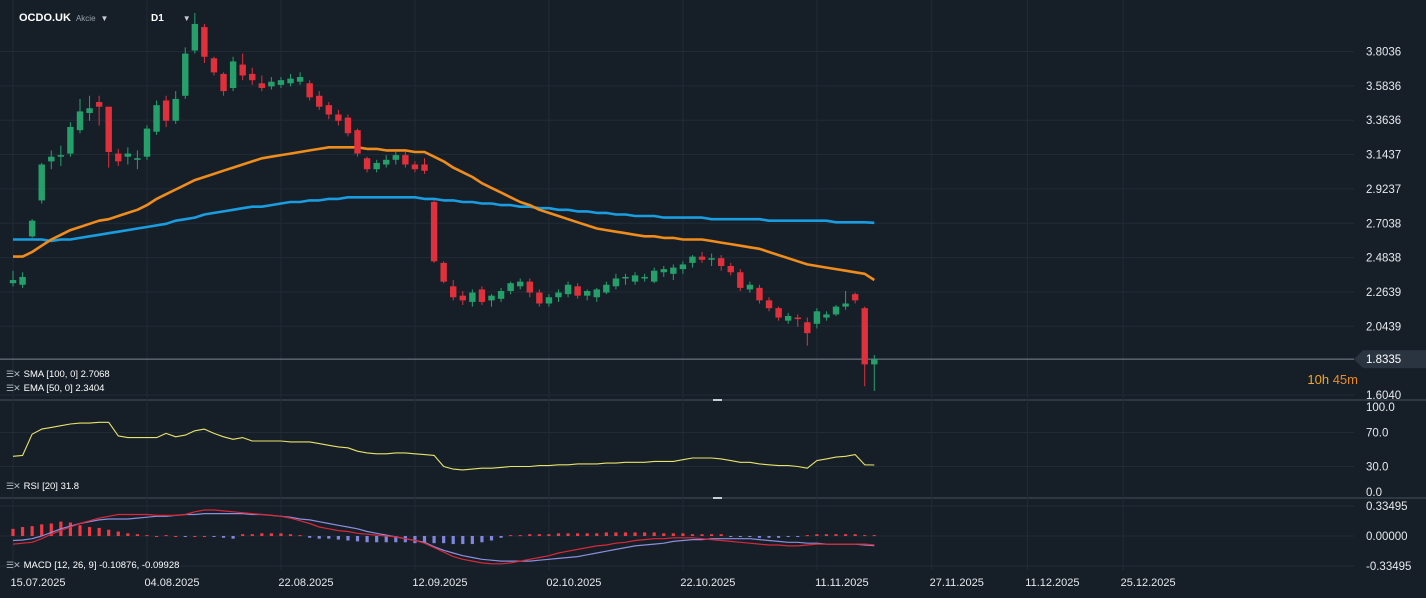 Image resolution: width=1426 pixels, height=598 pixels. Describe the element at coordinates (1325, 379) in the screenshot. I see `countdown-hours-unit: h` at that location.